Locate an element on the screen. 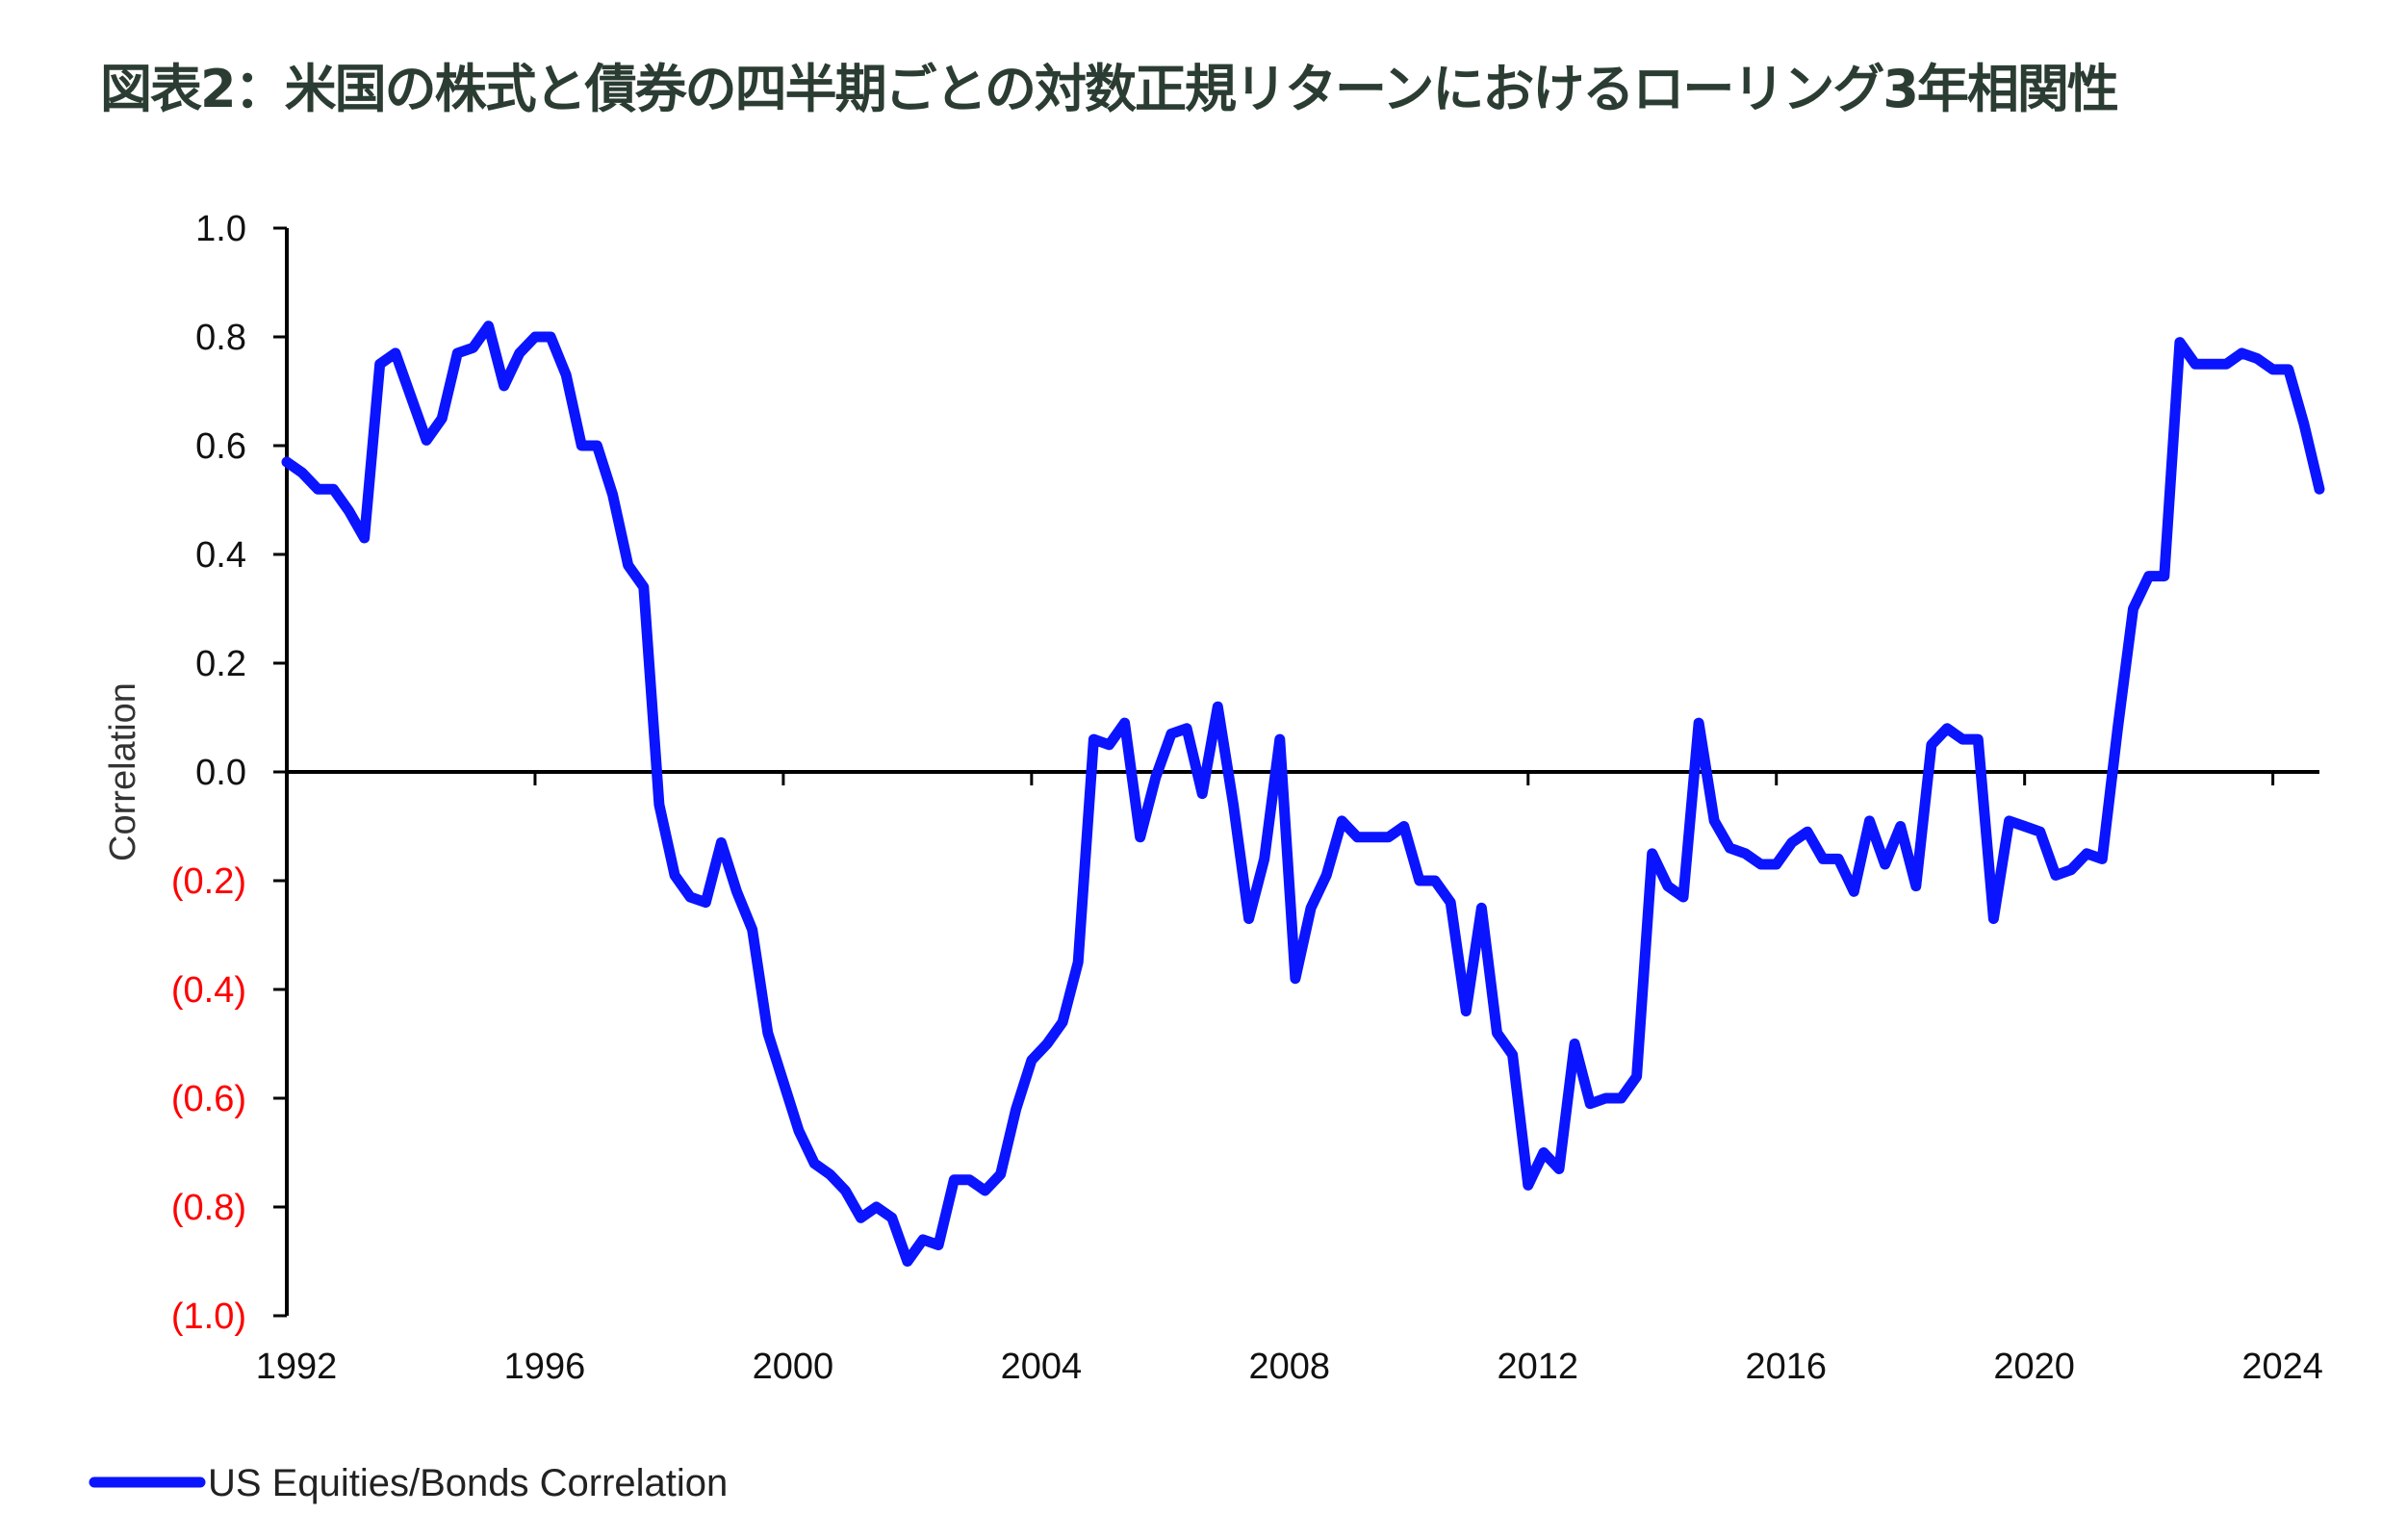  y-tick-label: 0.2 is located at coordinates (220, 664).